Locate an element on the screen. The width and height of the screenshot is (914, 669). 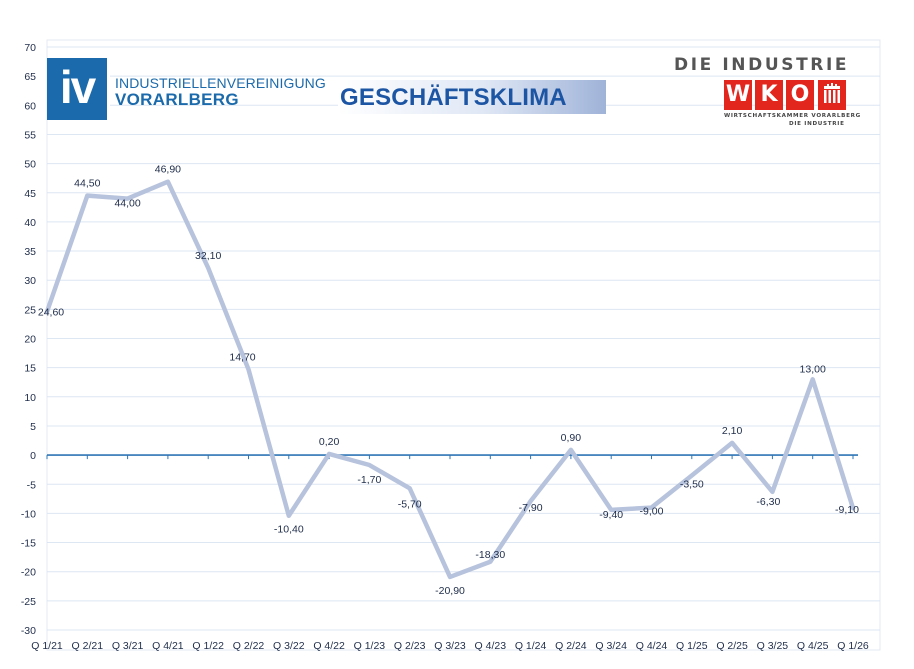
y-tick-label: -15 is located at coordinates (28, 544).